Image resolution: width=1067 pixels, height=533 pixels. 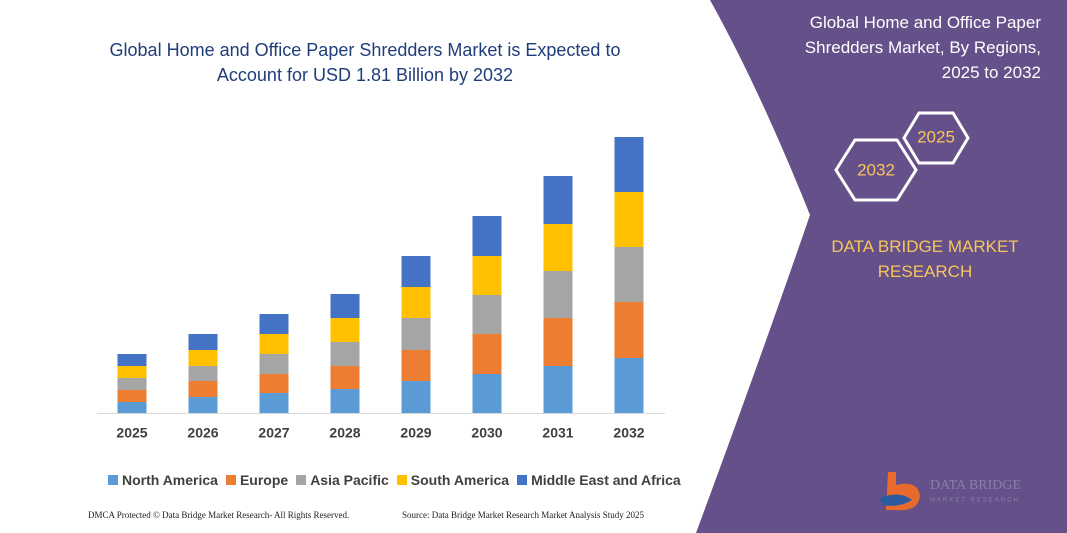 I want to click on logo-mark, so click(x=896, y=500).